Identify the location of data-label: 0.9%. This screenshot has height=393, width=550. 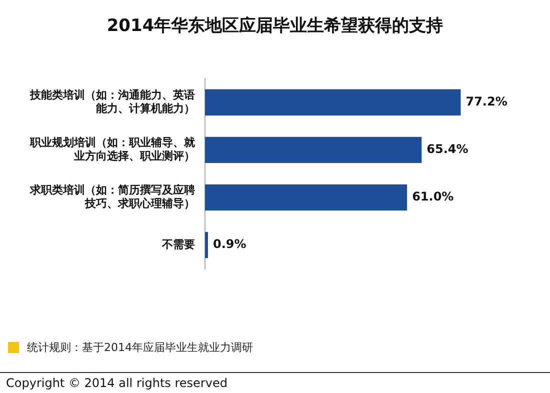
(229, 244).